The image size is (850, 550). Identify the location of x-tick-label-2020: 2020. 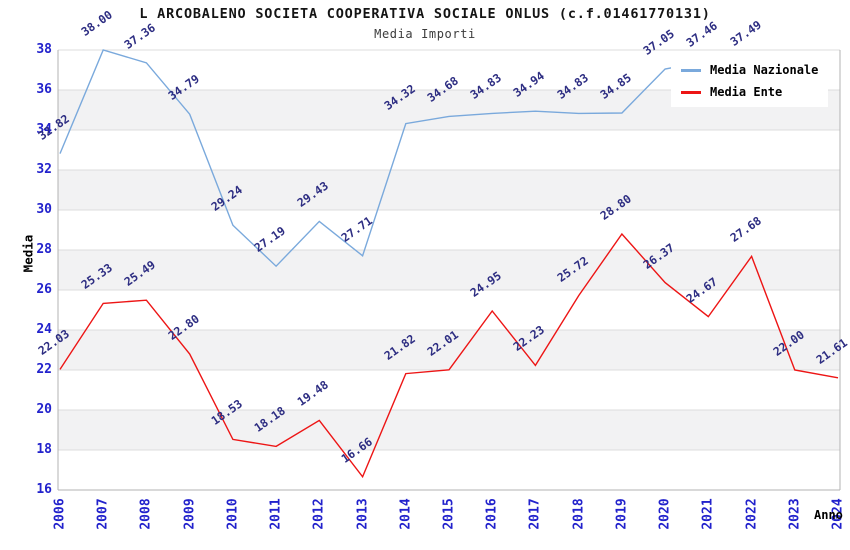
(665, 514).